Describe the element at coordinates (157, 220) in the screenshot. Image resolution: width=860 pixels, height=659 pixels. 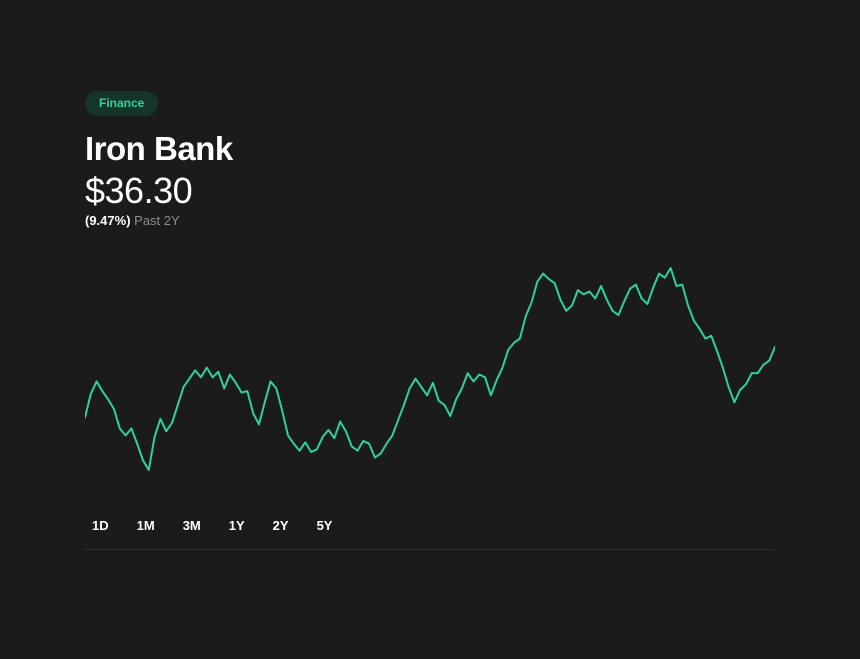
I see `change-period: Past 2Y` at that location.